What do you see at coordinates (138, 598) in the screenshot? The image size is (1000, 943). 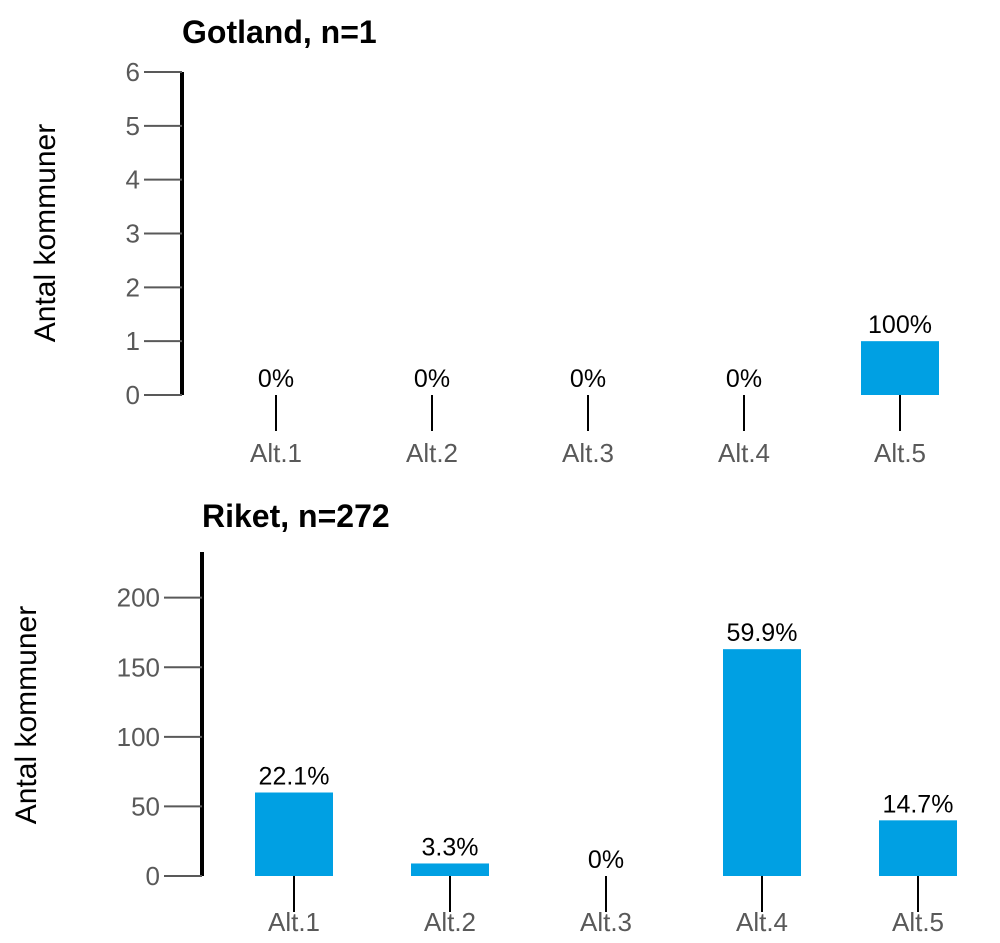 I see `y-tick-label: 200` at bounding box center [138, 598].